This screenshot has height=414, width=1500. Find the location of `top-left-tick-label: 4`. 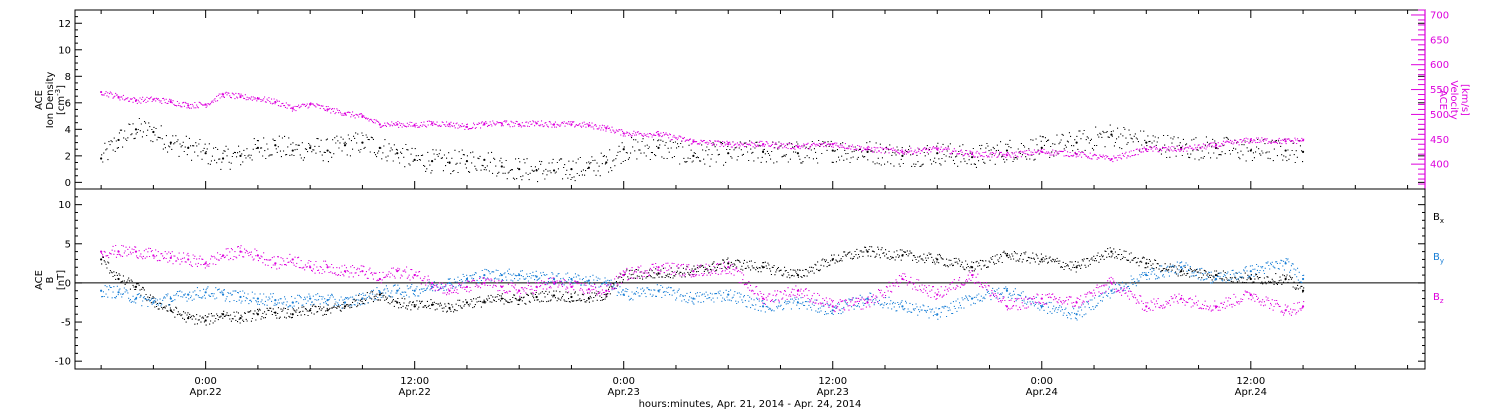

top-left-tick-label: 4 is located at coordinates (68, 130).